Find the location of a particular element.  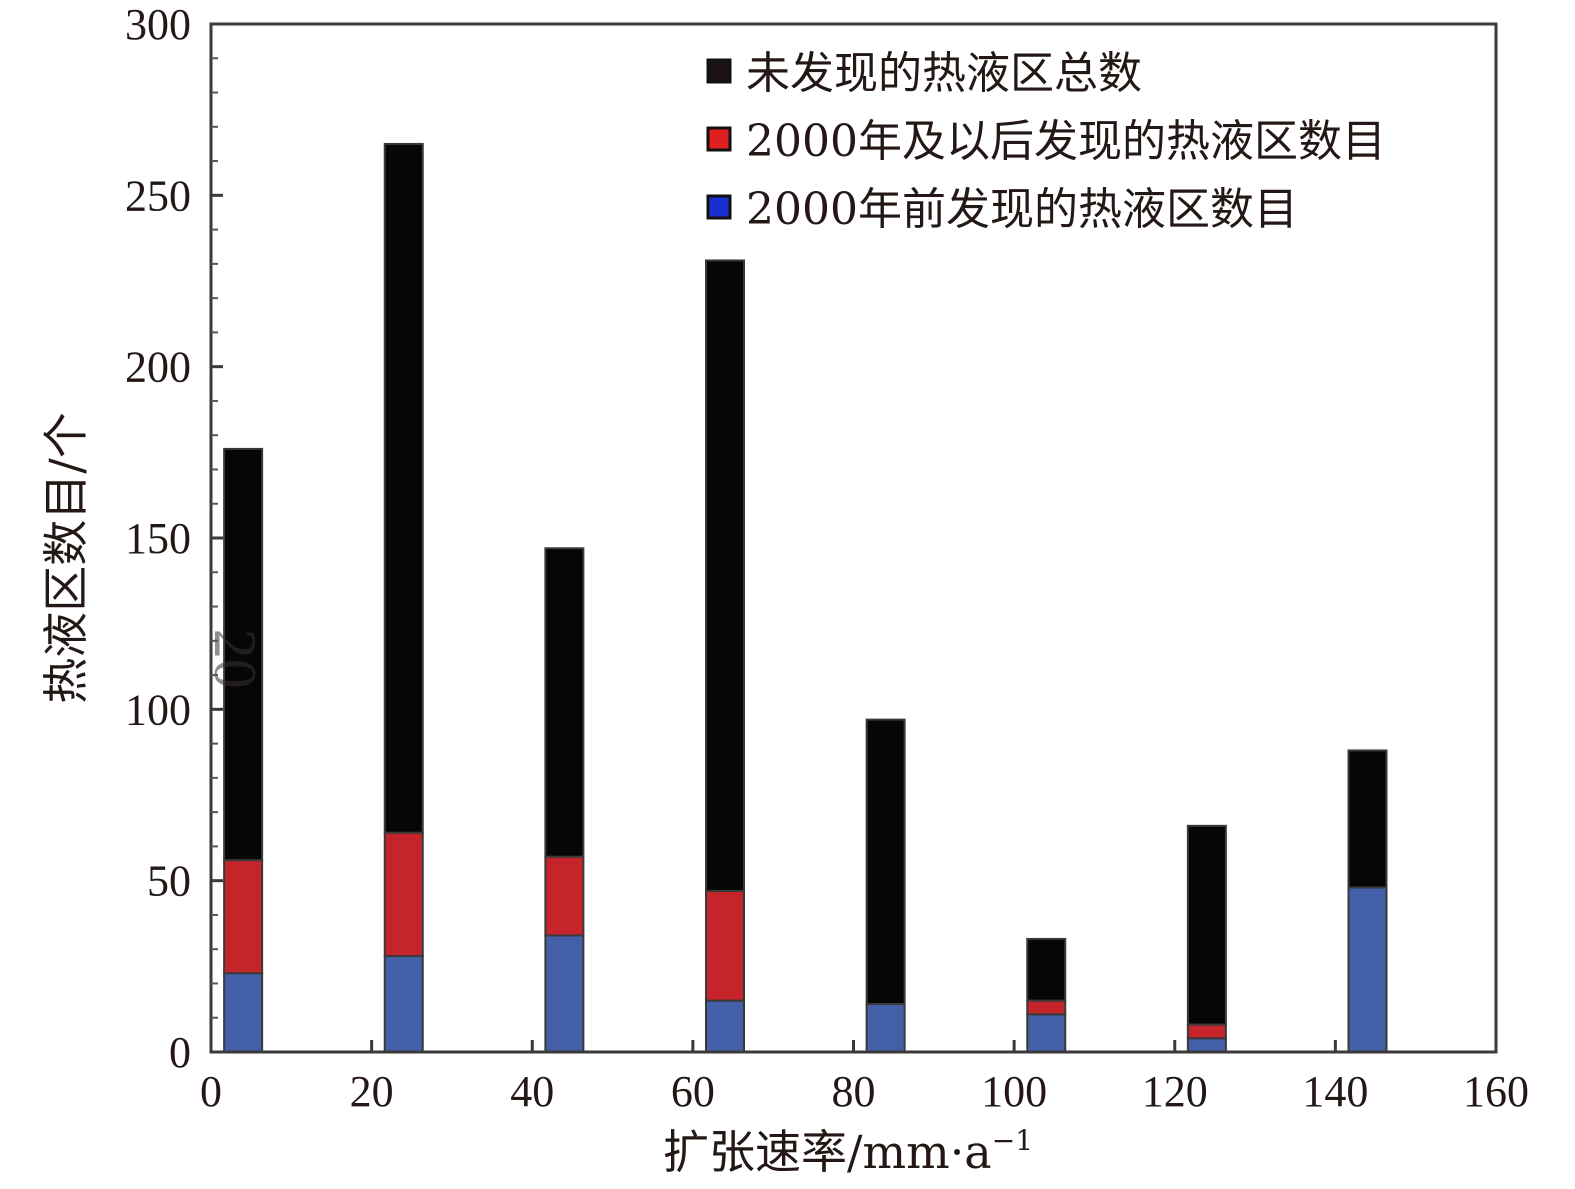

y-tick-label-100: 100 is located at coordinates (158, 709).